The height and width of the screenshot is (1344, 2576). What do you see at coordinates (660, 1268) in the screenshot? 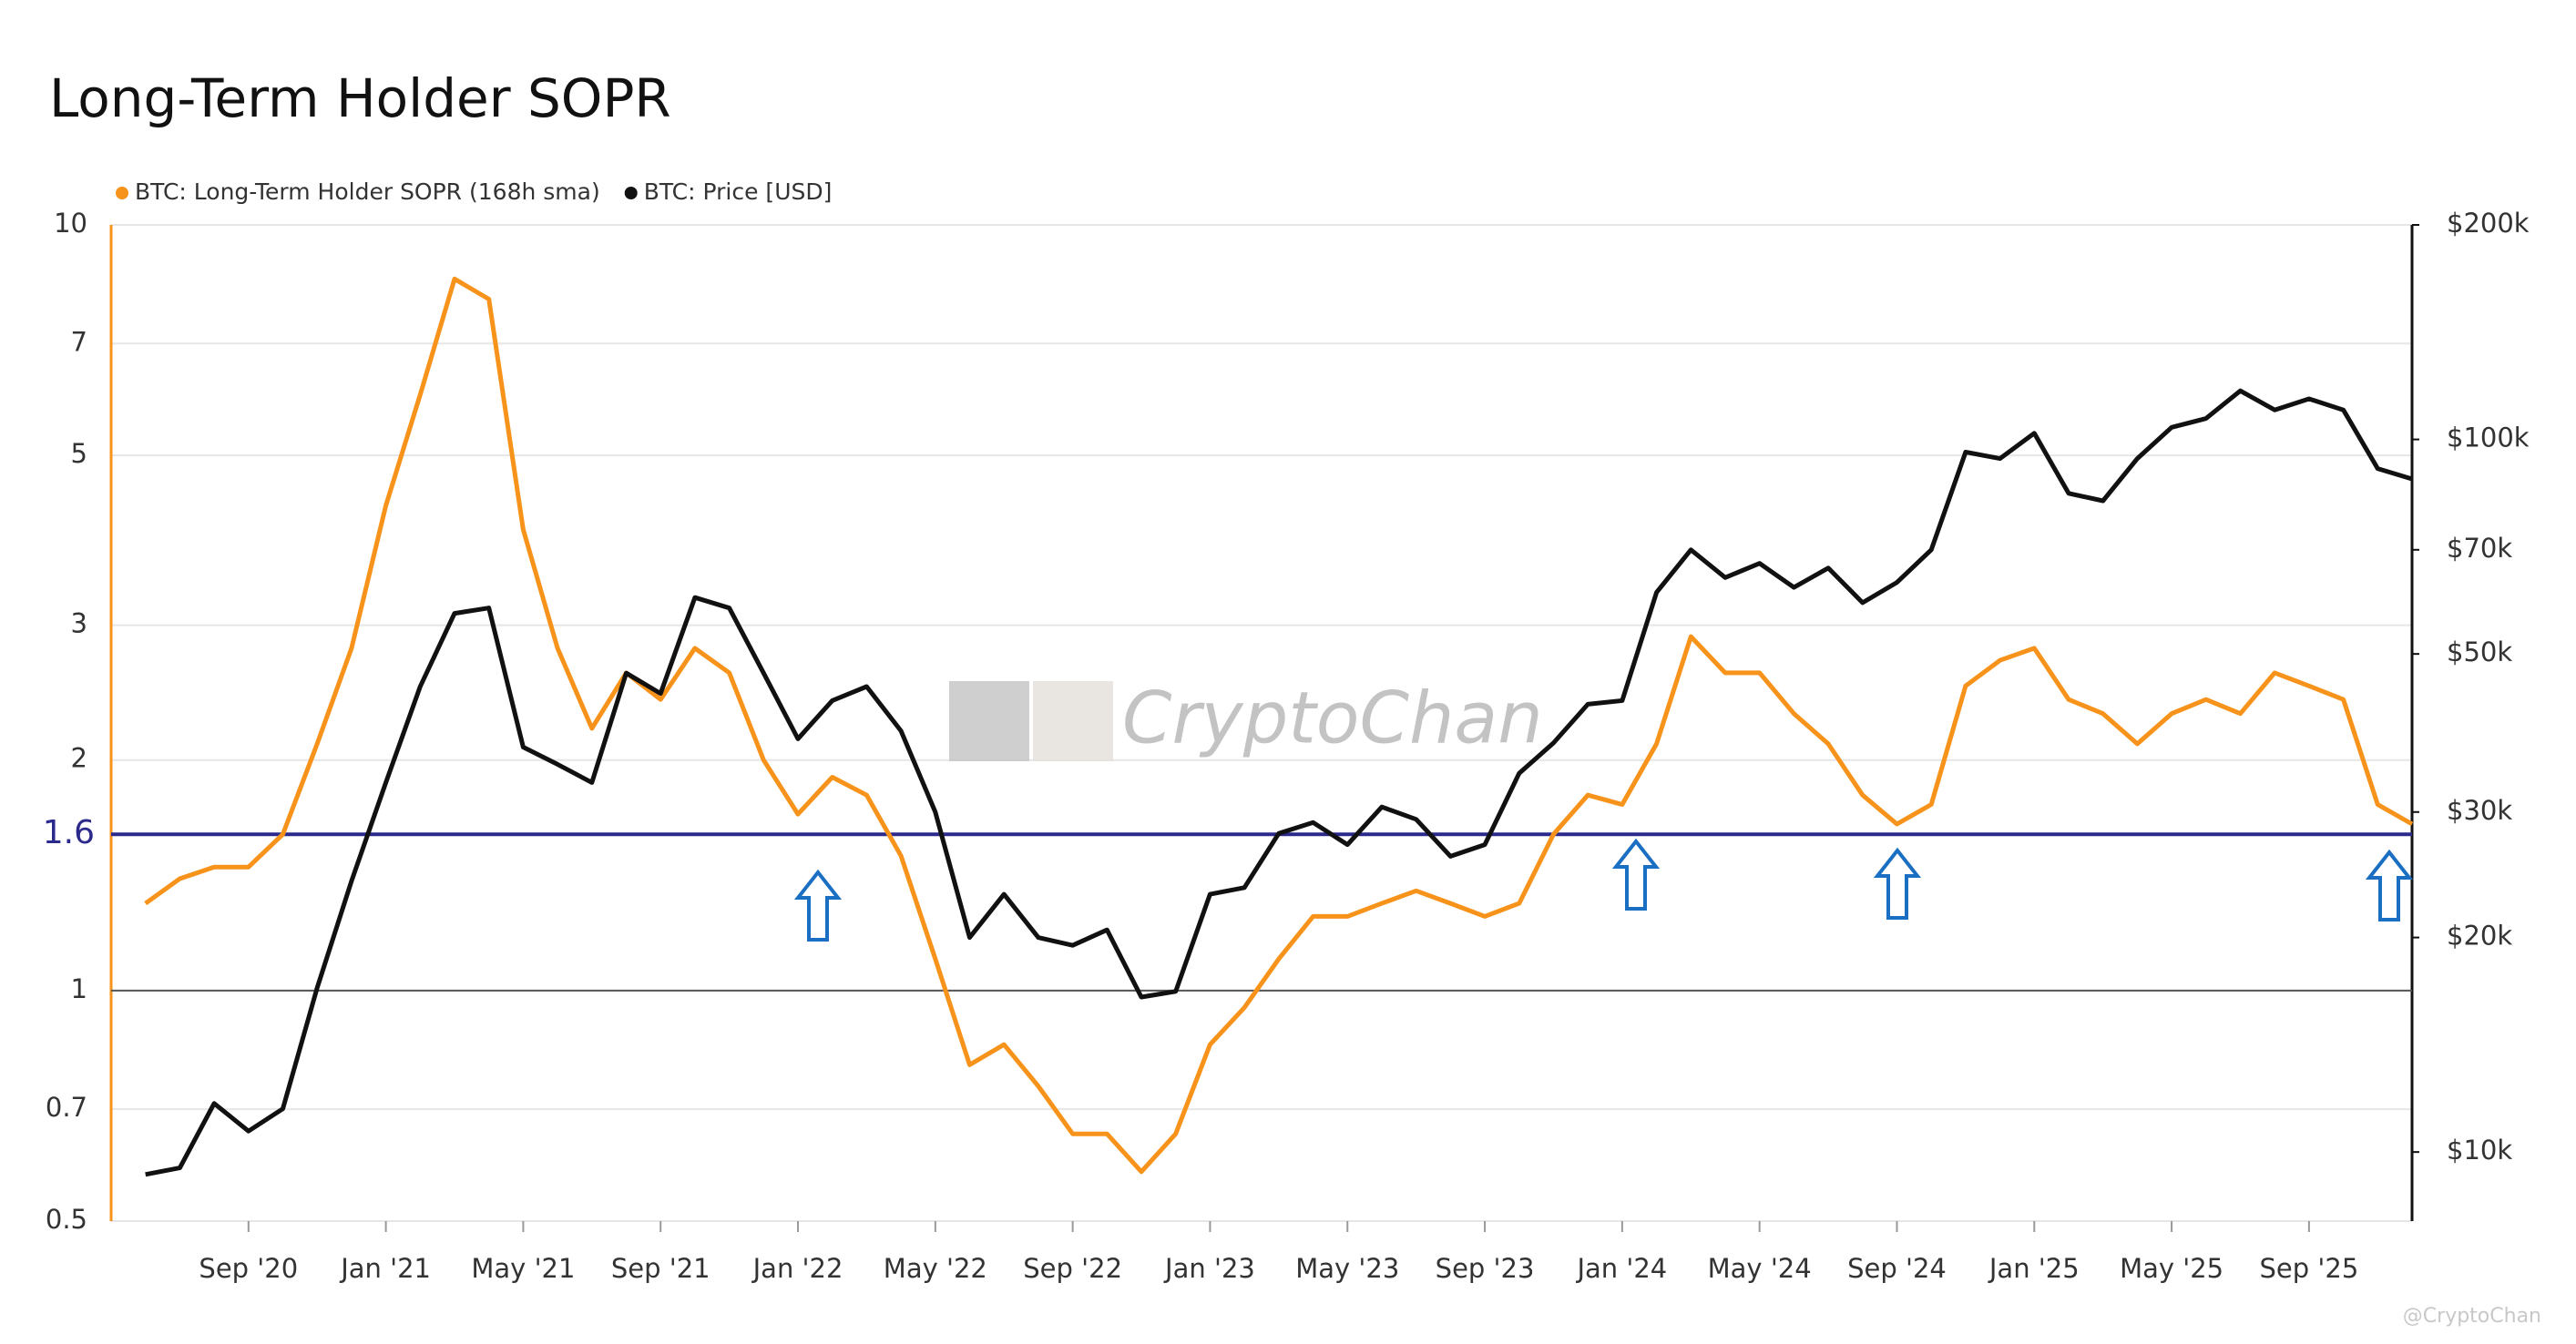
I see `x-tick-label: Sep '21` at bounding box center [660, 1268].